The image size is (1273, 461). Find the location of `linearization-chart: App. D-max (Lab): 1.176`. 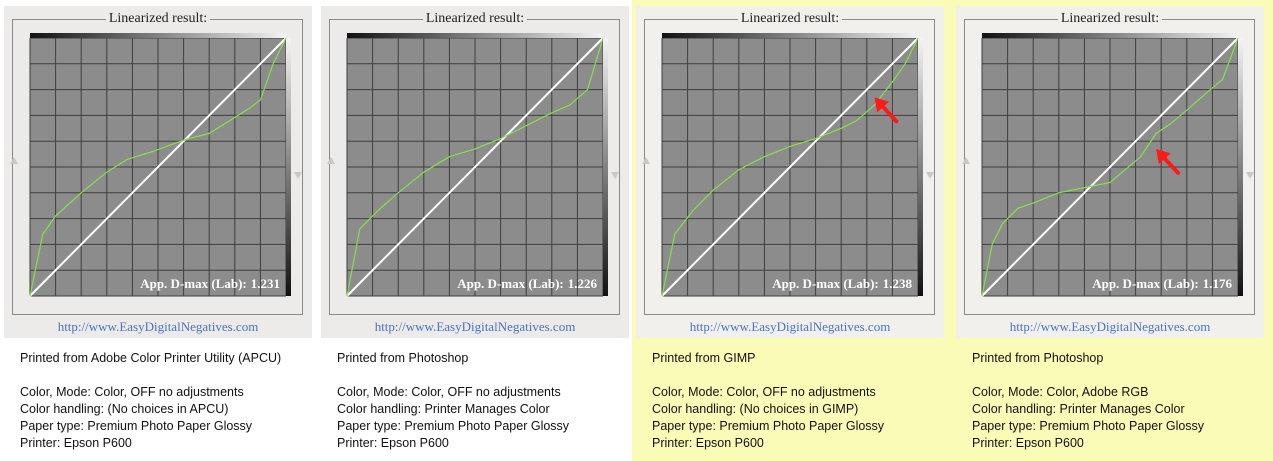

linearization-chart: App. D-max (Lab): 1.176 is located at coordinates (1108, 165).